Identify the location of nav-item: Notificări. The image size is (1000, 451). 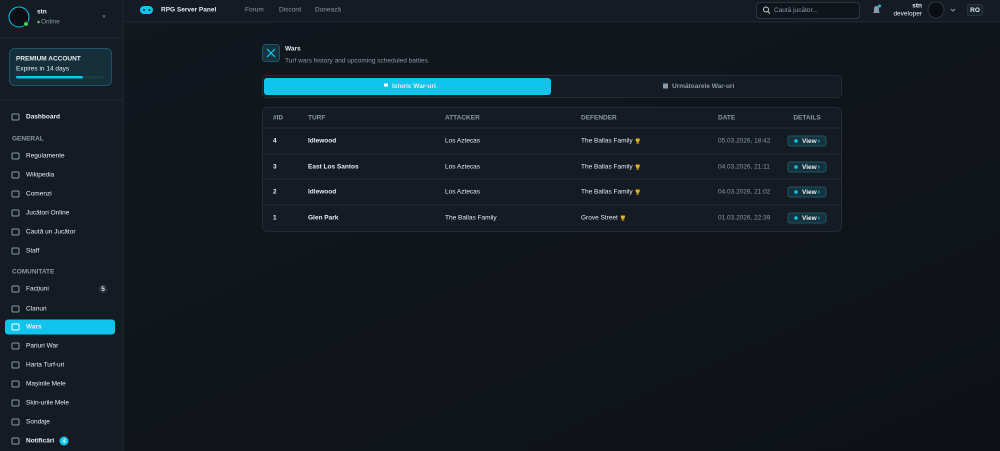
(40, 441).